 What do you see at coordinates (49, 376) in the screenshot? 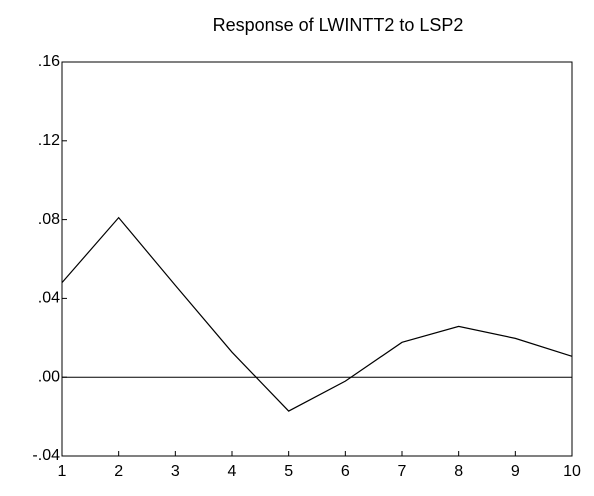
I see `y-tick-label: .00` at bounding box center [49, 376].